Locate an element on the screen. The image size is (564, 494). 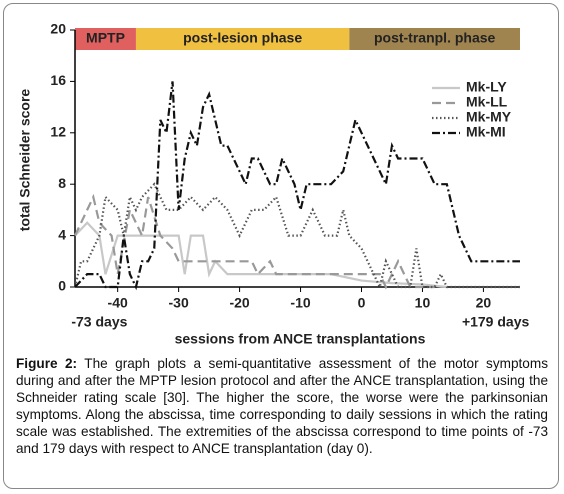
y-tick-label: 20 is located at coordinates (58, 29).